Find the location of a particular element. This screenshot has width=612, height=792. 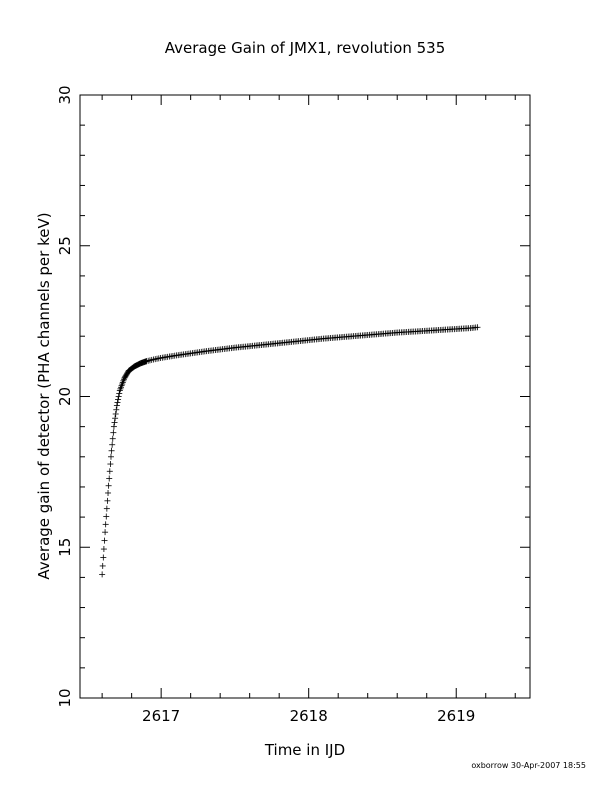

x-tick-label: 2619 is located at coordinates (456, 716).